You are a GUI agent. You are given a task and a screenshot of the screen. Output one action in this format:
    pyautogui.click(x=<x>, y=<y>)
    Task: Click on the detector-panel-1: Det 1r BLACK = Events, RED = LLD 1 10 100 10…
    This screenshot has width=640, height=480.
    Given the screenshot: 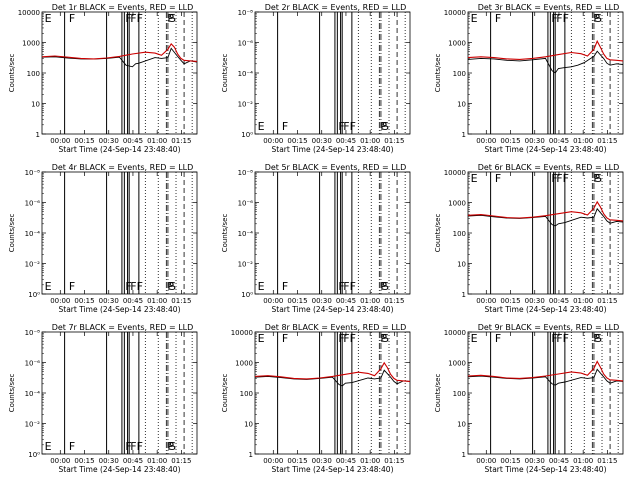 What is the action you would take?
    pyautogui.click(x=103, y=78)
    